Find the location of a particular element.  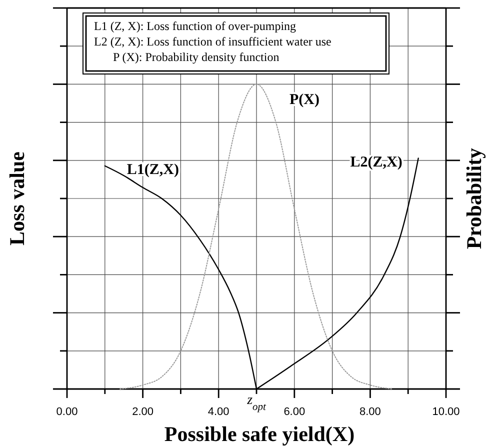

x-tick-label: 8.00 is located at coordinates (370, 412).